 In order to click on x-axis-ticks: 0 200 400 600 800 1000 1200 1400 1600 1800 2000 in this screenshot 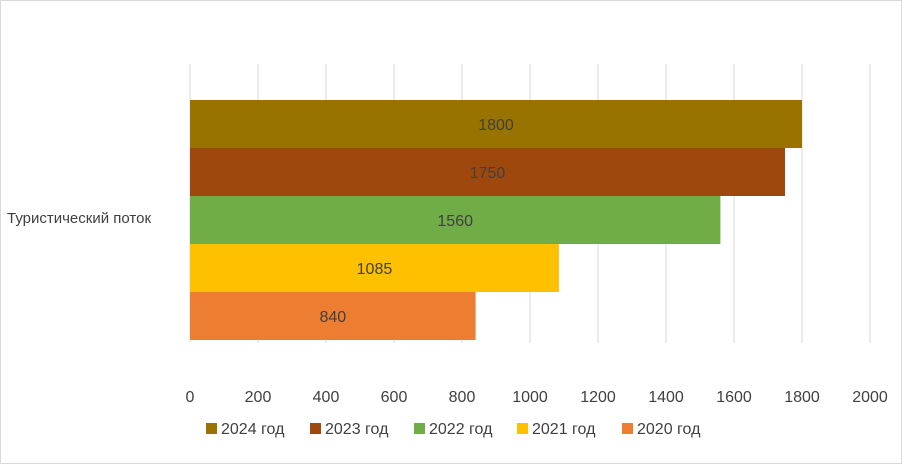, I will do `click(537, 397)`.